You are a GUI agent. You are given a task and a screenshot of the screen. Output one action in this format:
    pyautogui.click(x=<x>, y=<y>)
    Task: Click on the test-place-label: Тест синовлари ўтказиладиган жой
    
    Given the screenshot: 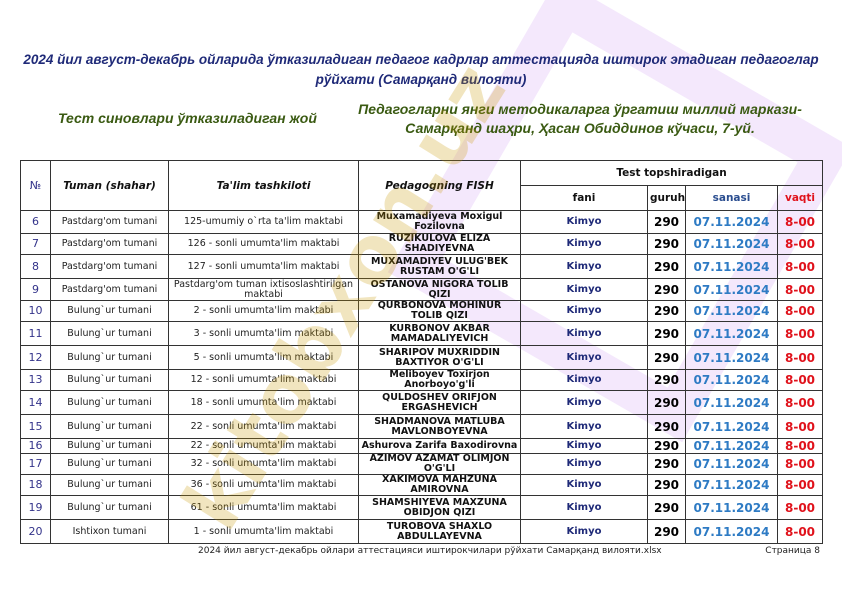 What is the action you would take?
    pyautogui.click(x=187, y=118)
    